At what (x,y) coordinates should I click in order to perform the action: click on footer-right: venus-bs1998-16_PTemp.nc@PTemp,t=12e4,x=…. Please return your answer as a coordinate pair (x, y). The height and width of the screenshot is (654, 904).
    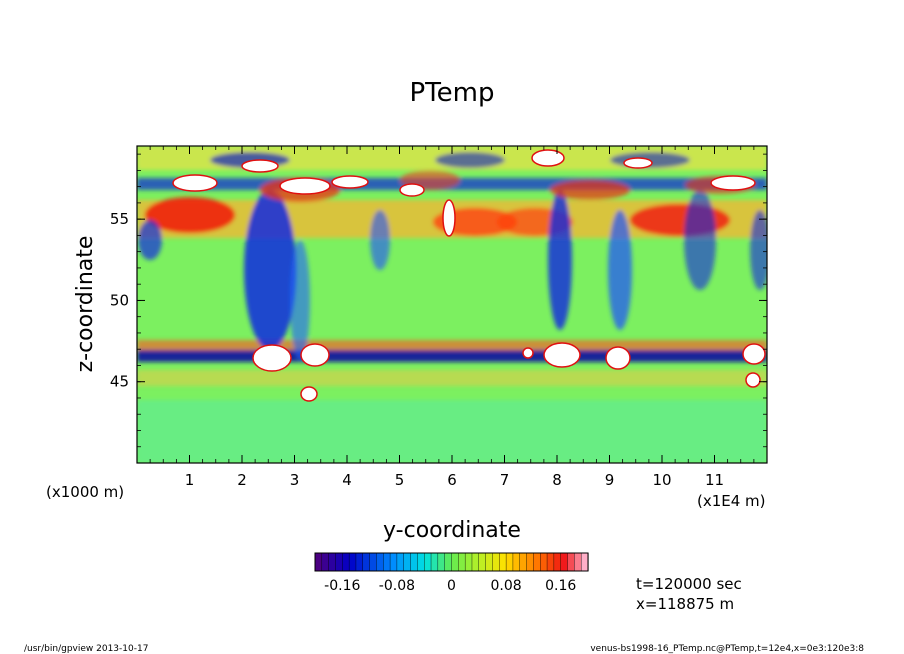
    Looking at the image, I should click on (727, 649).